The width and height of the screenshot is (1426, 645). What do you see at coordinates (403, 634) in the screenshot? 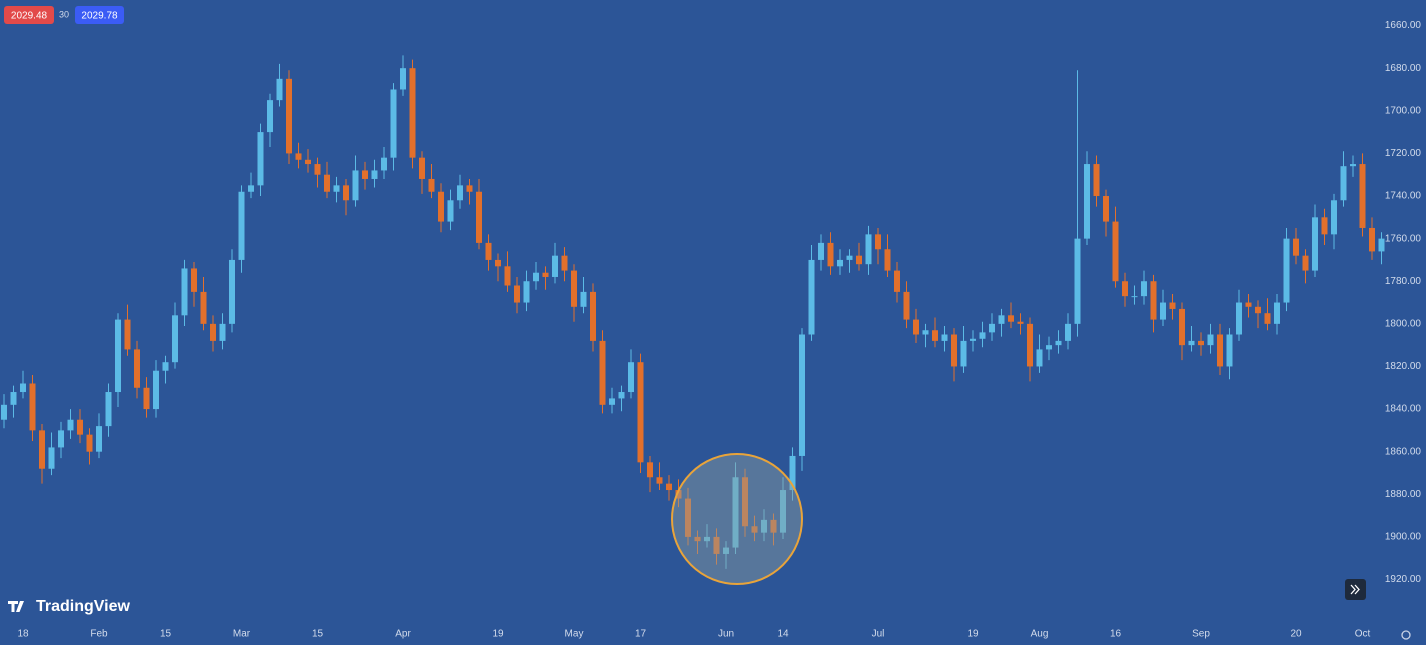
I see `x-tick-label: Apr` at bounding box center [403, 634].